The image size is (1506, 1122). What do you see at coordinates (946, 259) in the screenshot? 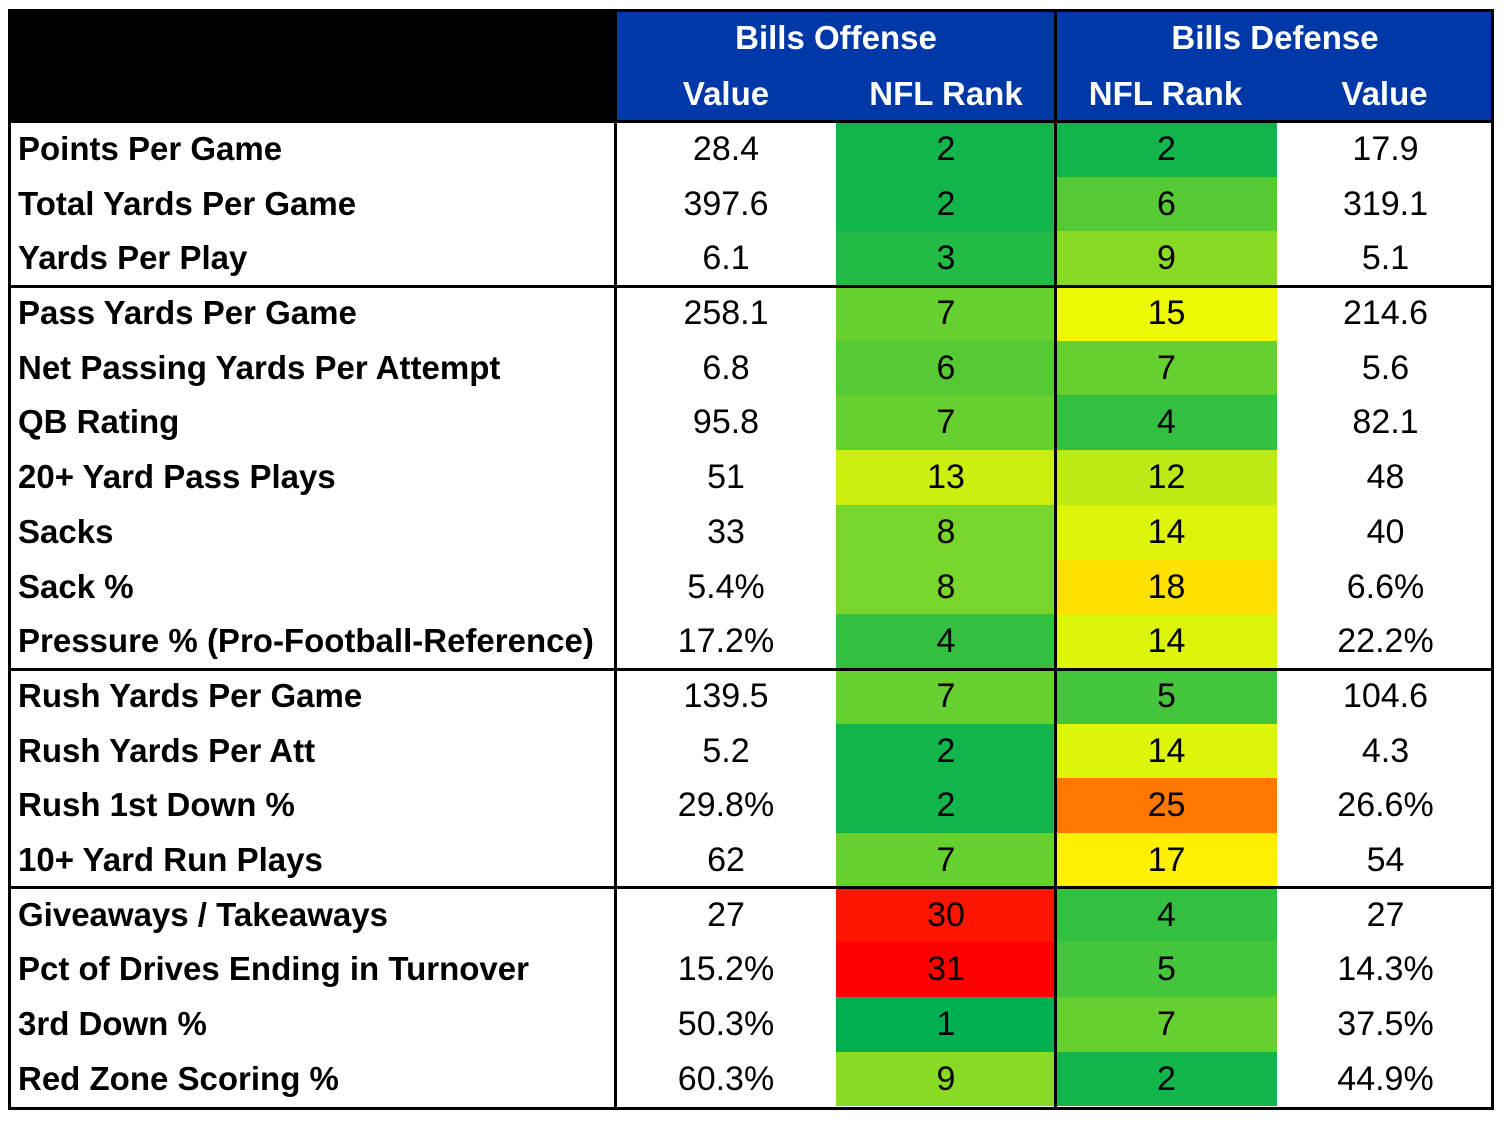
I see `offense-rank-cell: 3` at bounding box center [946, 259].